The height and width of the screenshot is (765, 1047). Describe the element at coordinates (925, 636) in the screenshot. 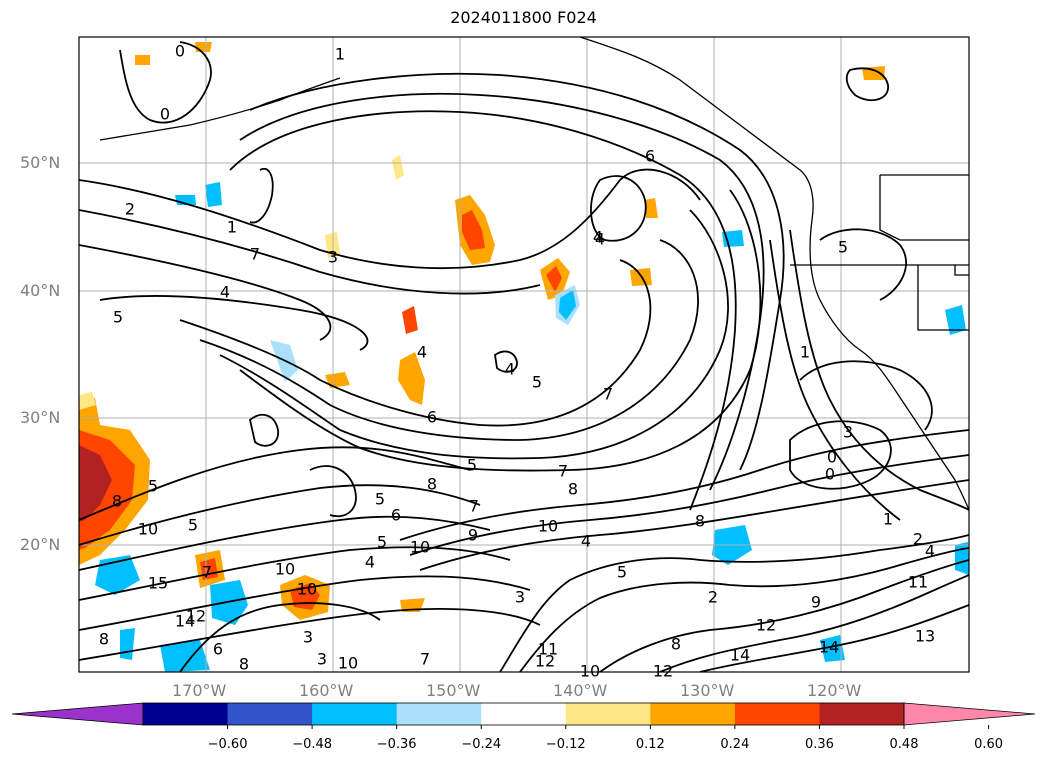

I see `contour-label: 13` at that location.